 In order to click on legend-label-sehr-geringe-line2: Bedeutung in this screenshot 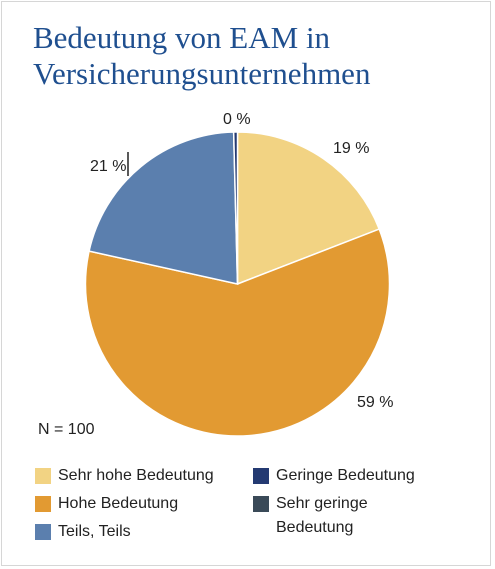, I will do `click(315, 527)`.